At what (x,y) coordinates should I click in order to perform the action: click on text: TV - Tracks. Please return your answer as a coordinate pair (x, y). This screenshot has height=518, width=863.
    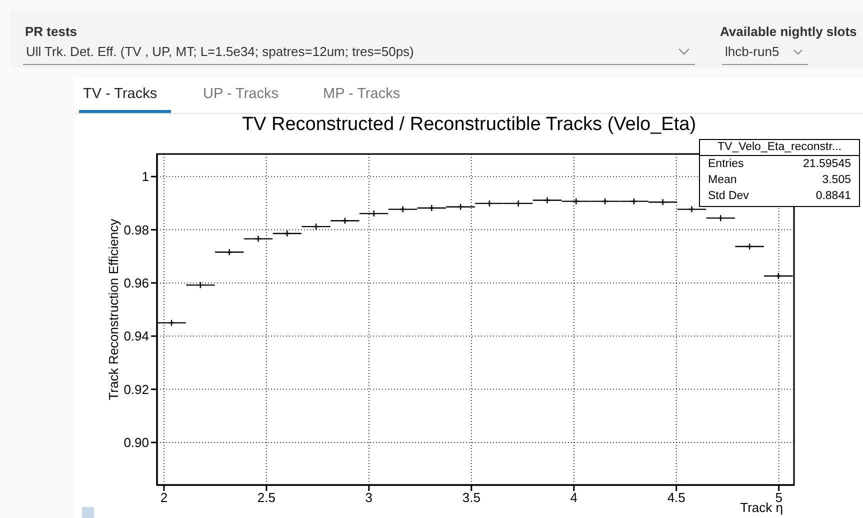
    Looking at the image, I should click on (120, 94).